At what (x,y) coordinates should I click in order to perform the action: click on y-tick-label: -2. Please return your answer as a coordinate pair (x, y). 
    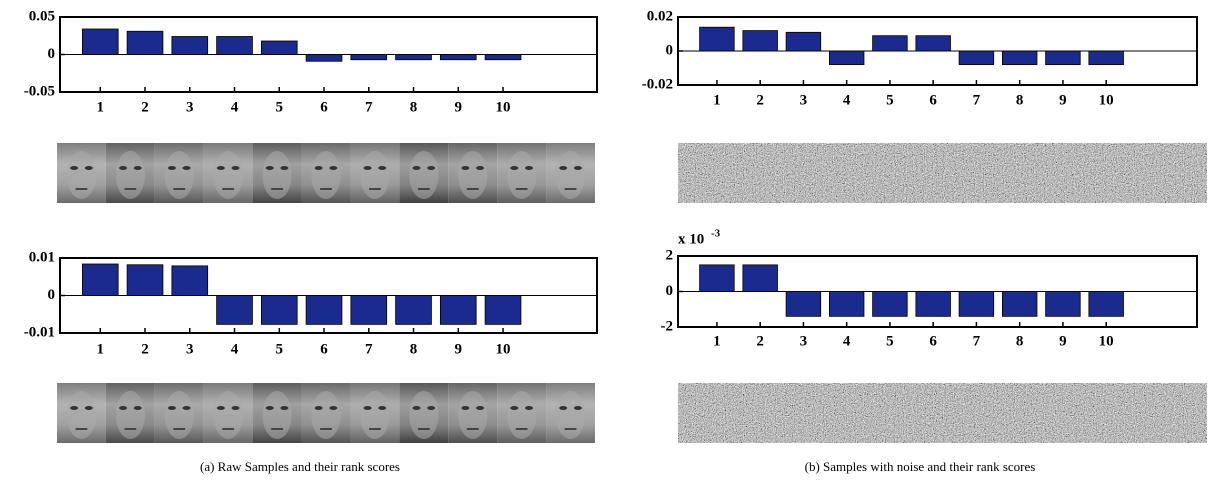
    Looking at the image, I should click on (667, 326).